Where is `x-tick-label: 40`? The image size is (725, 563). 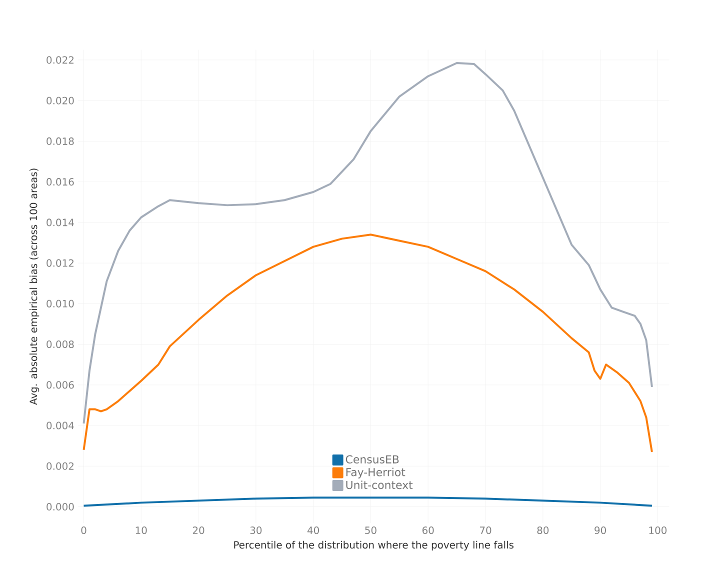 x-tick-label: 40 is located at coordinates (313, 530).